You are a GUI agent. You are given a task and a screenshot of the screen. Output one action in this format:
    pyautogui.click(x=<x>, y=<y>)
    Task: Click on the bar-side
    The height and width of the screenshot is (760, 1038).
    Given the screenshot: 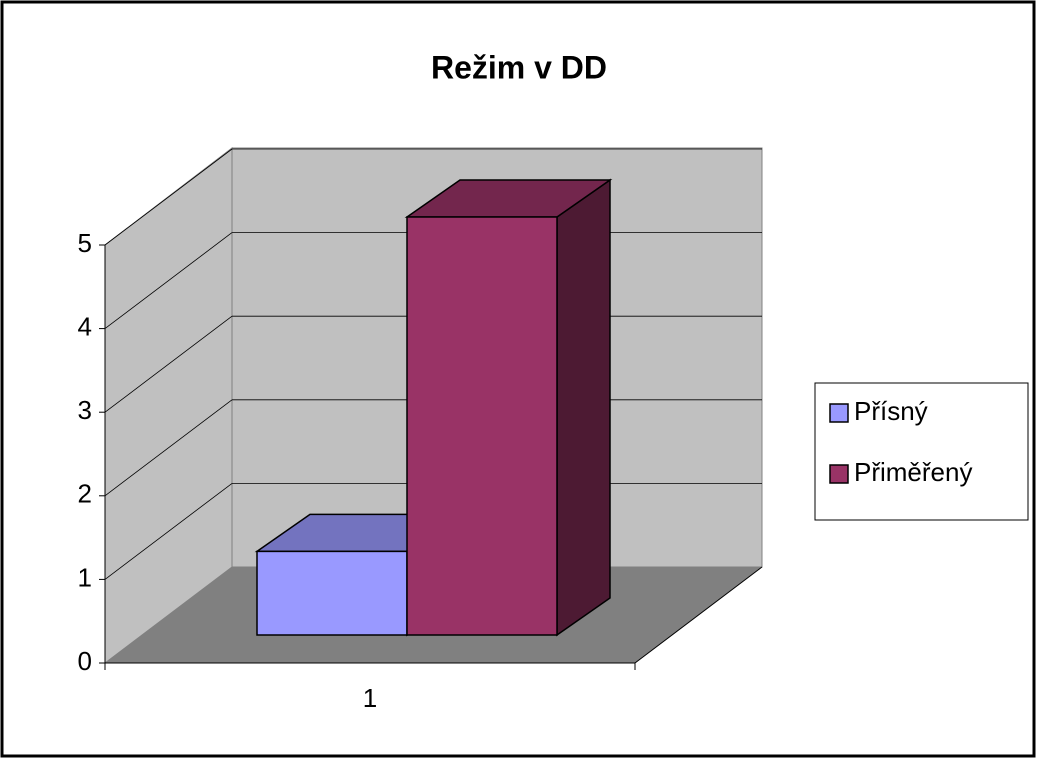 What is the action you would take?
    pyautogui.click(x=583, y=407)
    